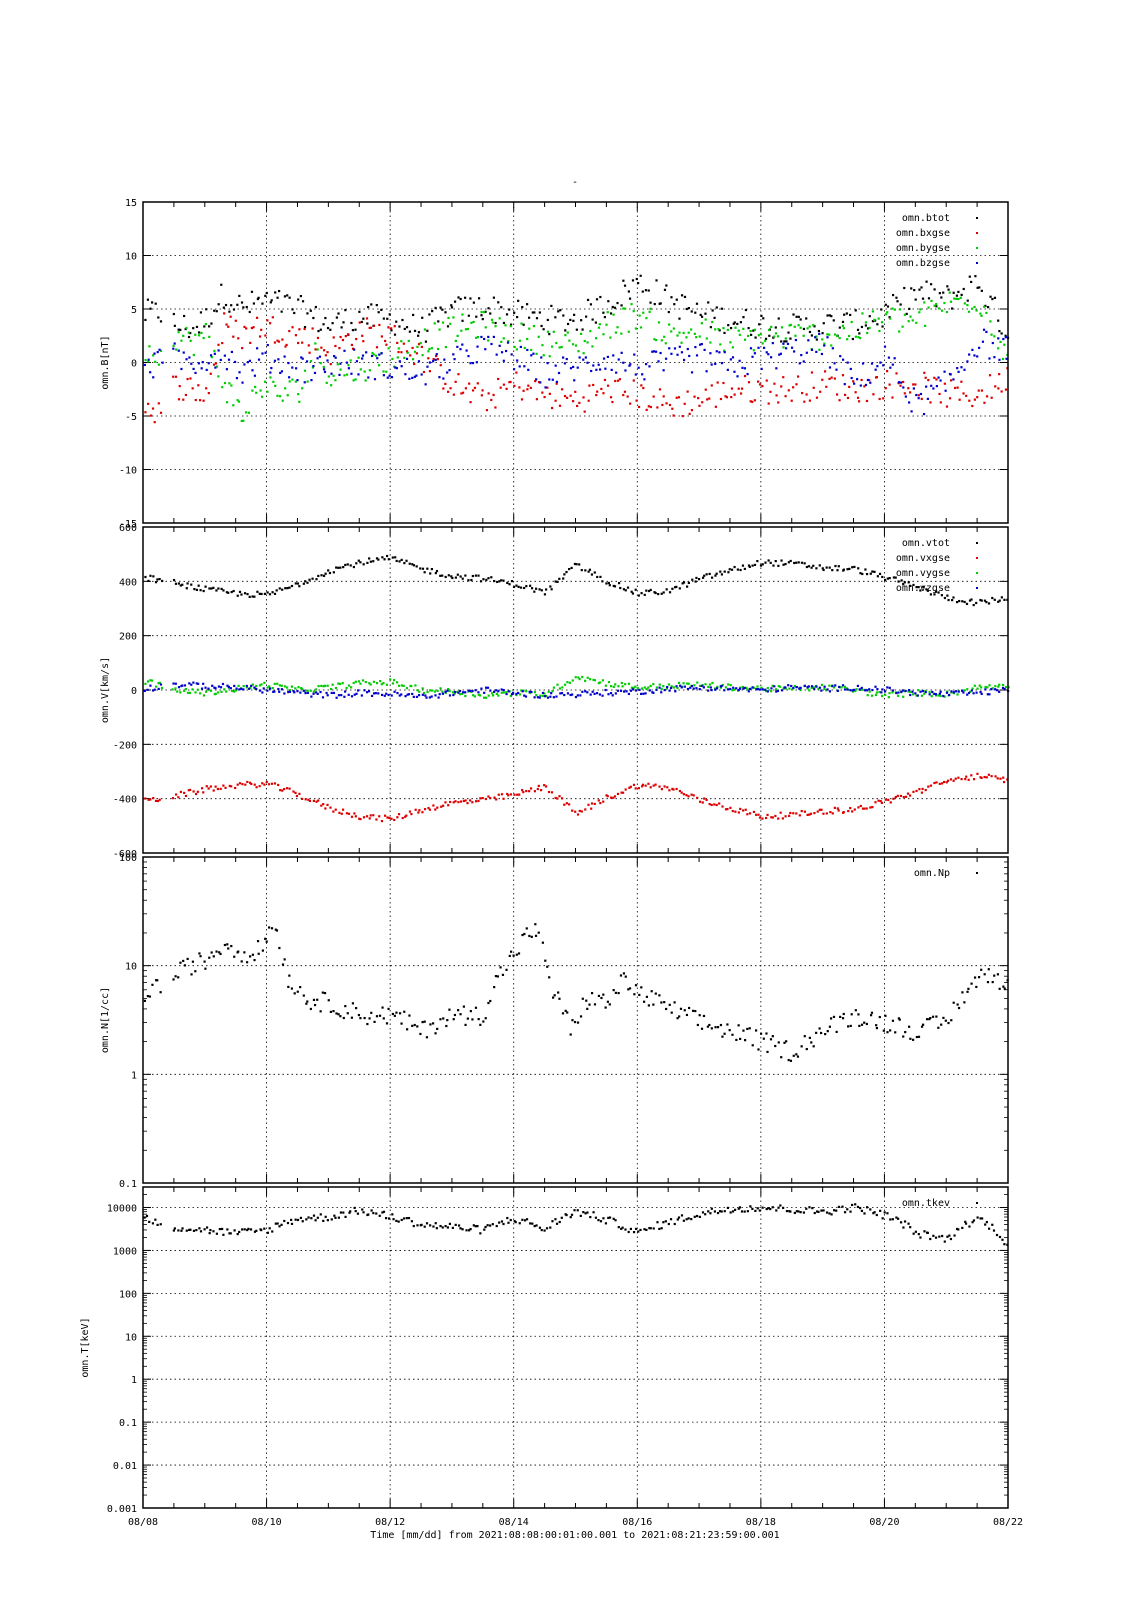  I want to click on legend-entry-label: omn.vygse, so click(923, 573).